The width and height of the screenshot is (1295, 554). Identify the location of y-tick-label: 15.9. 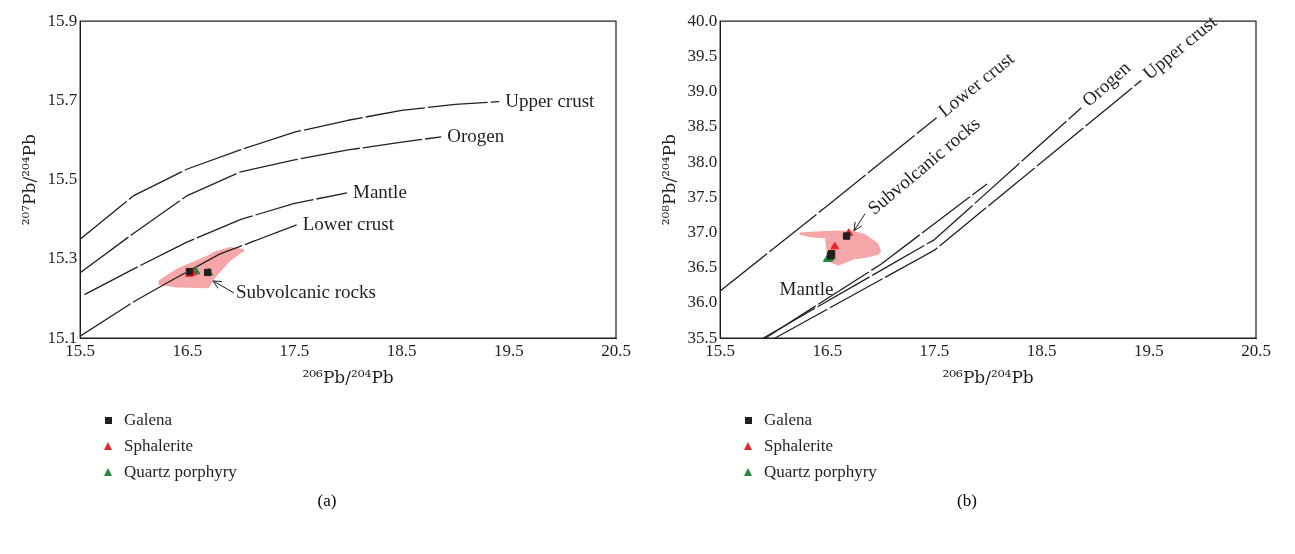
(62, 20).